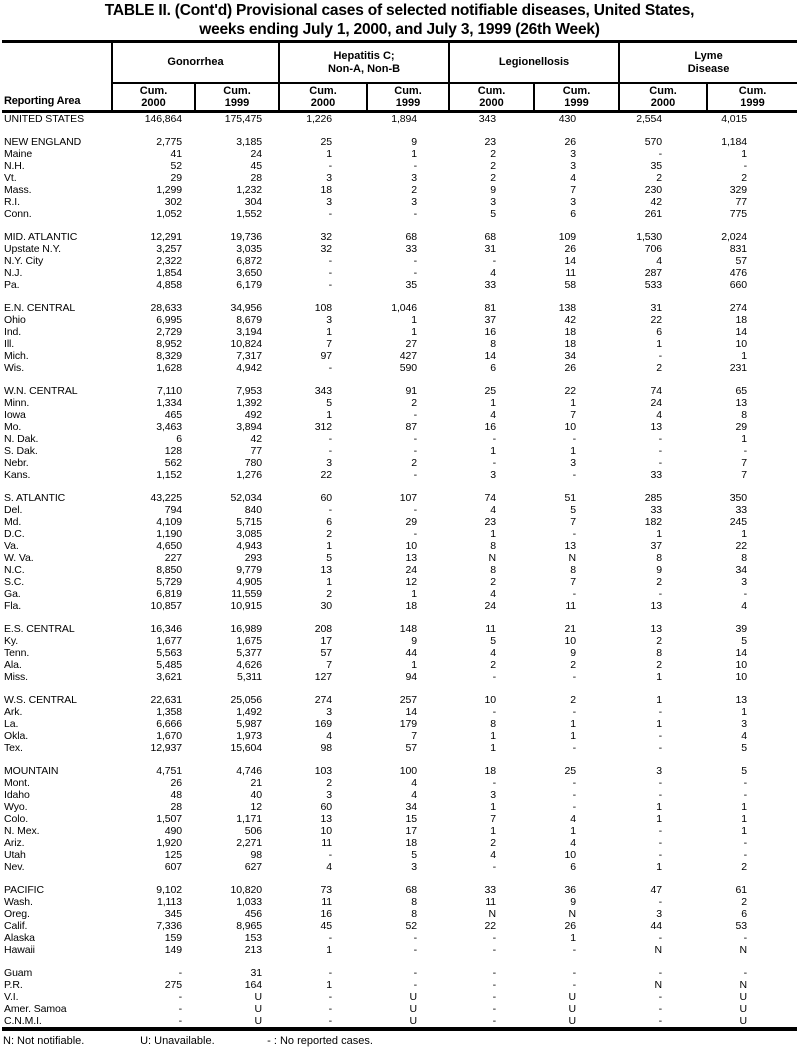  I want to click on value-cell: 28, so click(176, 807).